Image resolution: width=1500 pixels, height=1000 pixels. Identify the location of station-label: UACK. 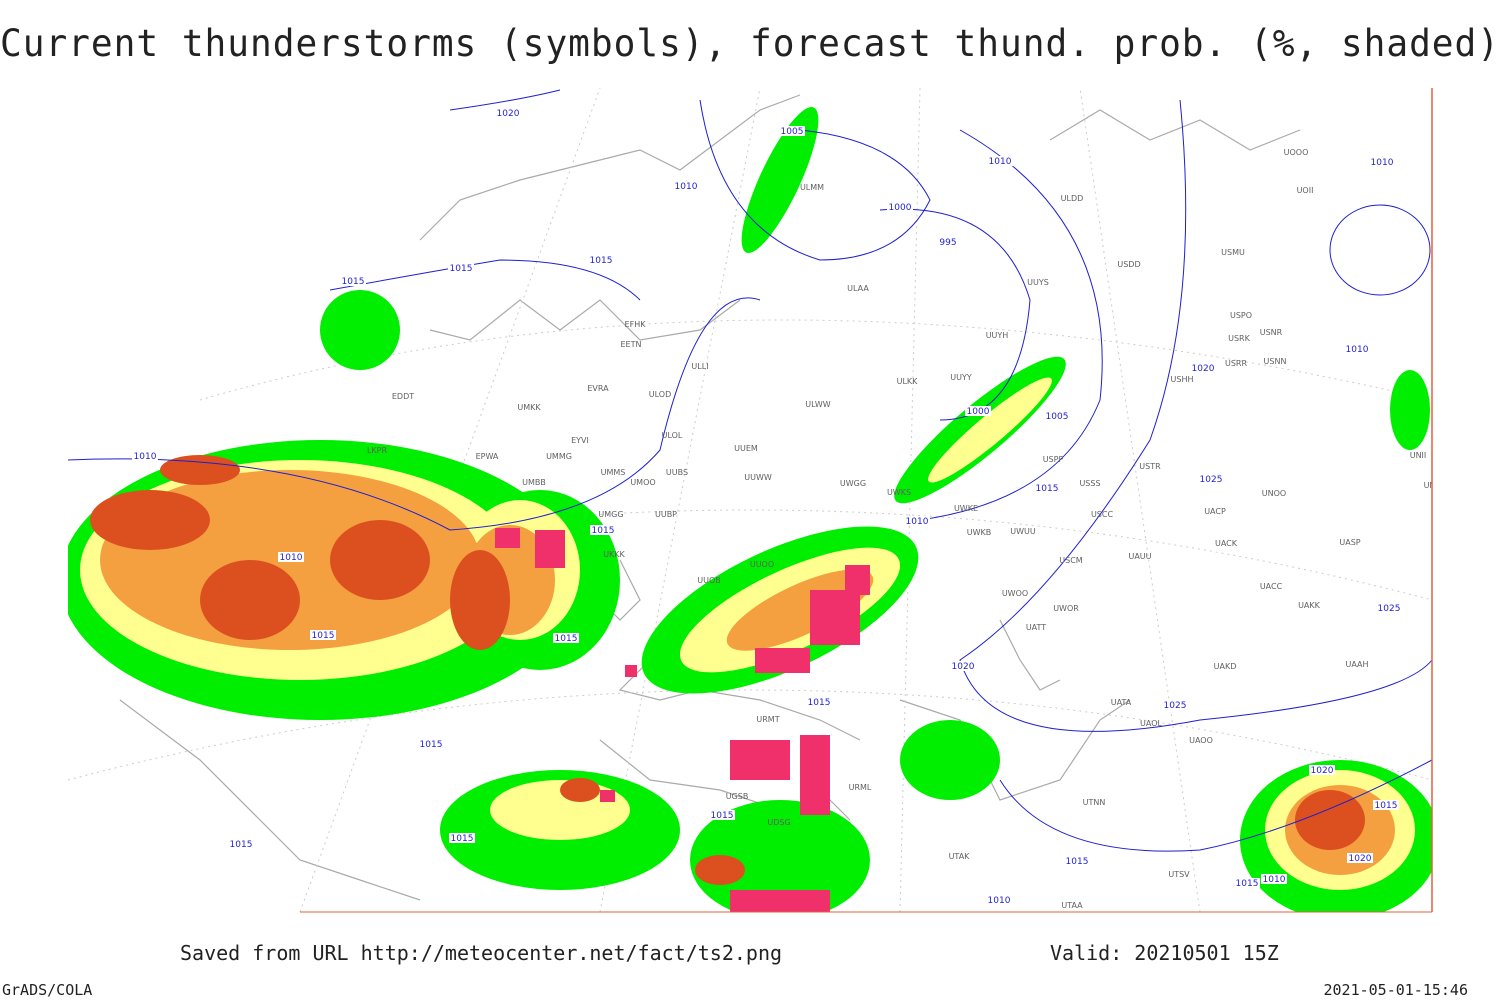
(1226, 543).